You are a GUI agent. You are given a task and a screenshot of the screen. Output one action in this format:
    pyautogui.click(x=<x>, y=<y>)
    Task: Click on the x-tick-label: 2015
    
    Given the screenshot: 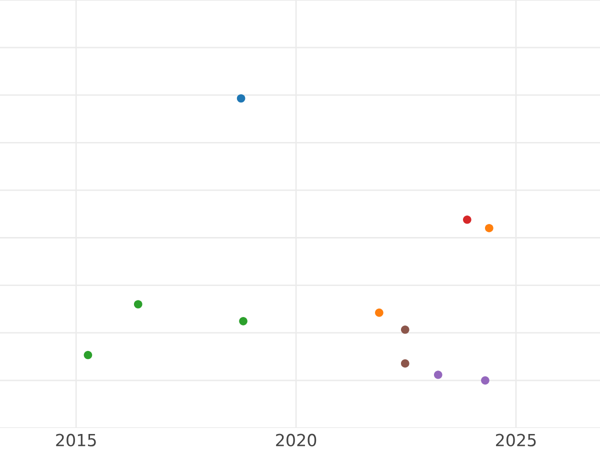 What is the action you would take?
    pyautogui.click(x=76, y=440)
    